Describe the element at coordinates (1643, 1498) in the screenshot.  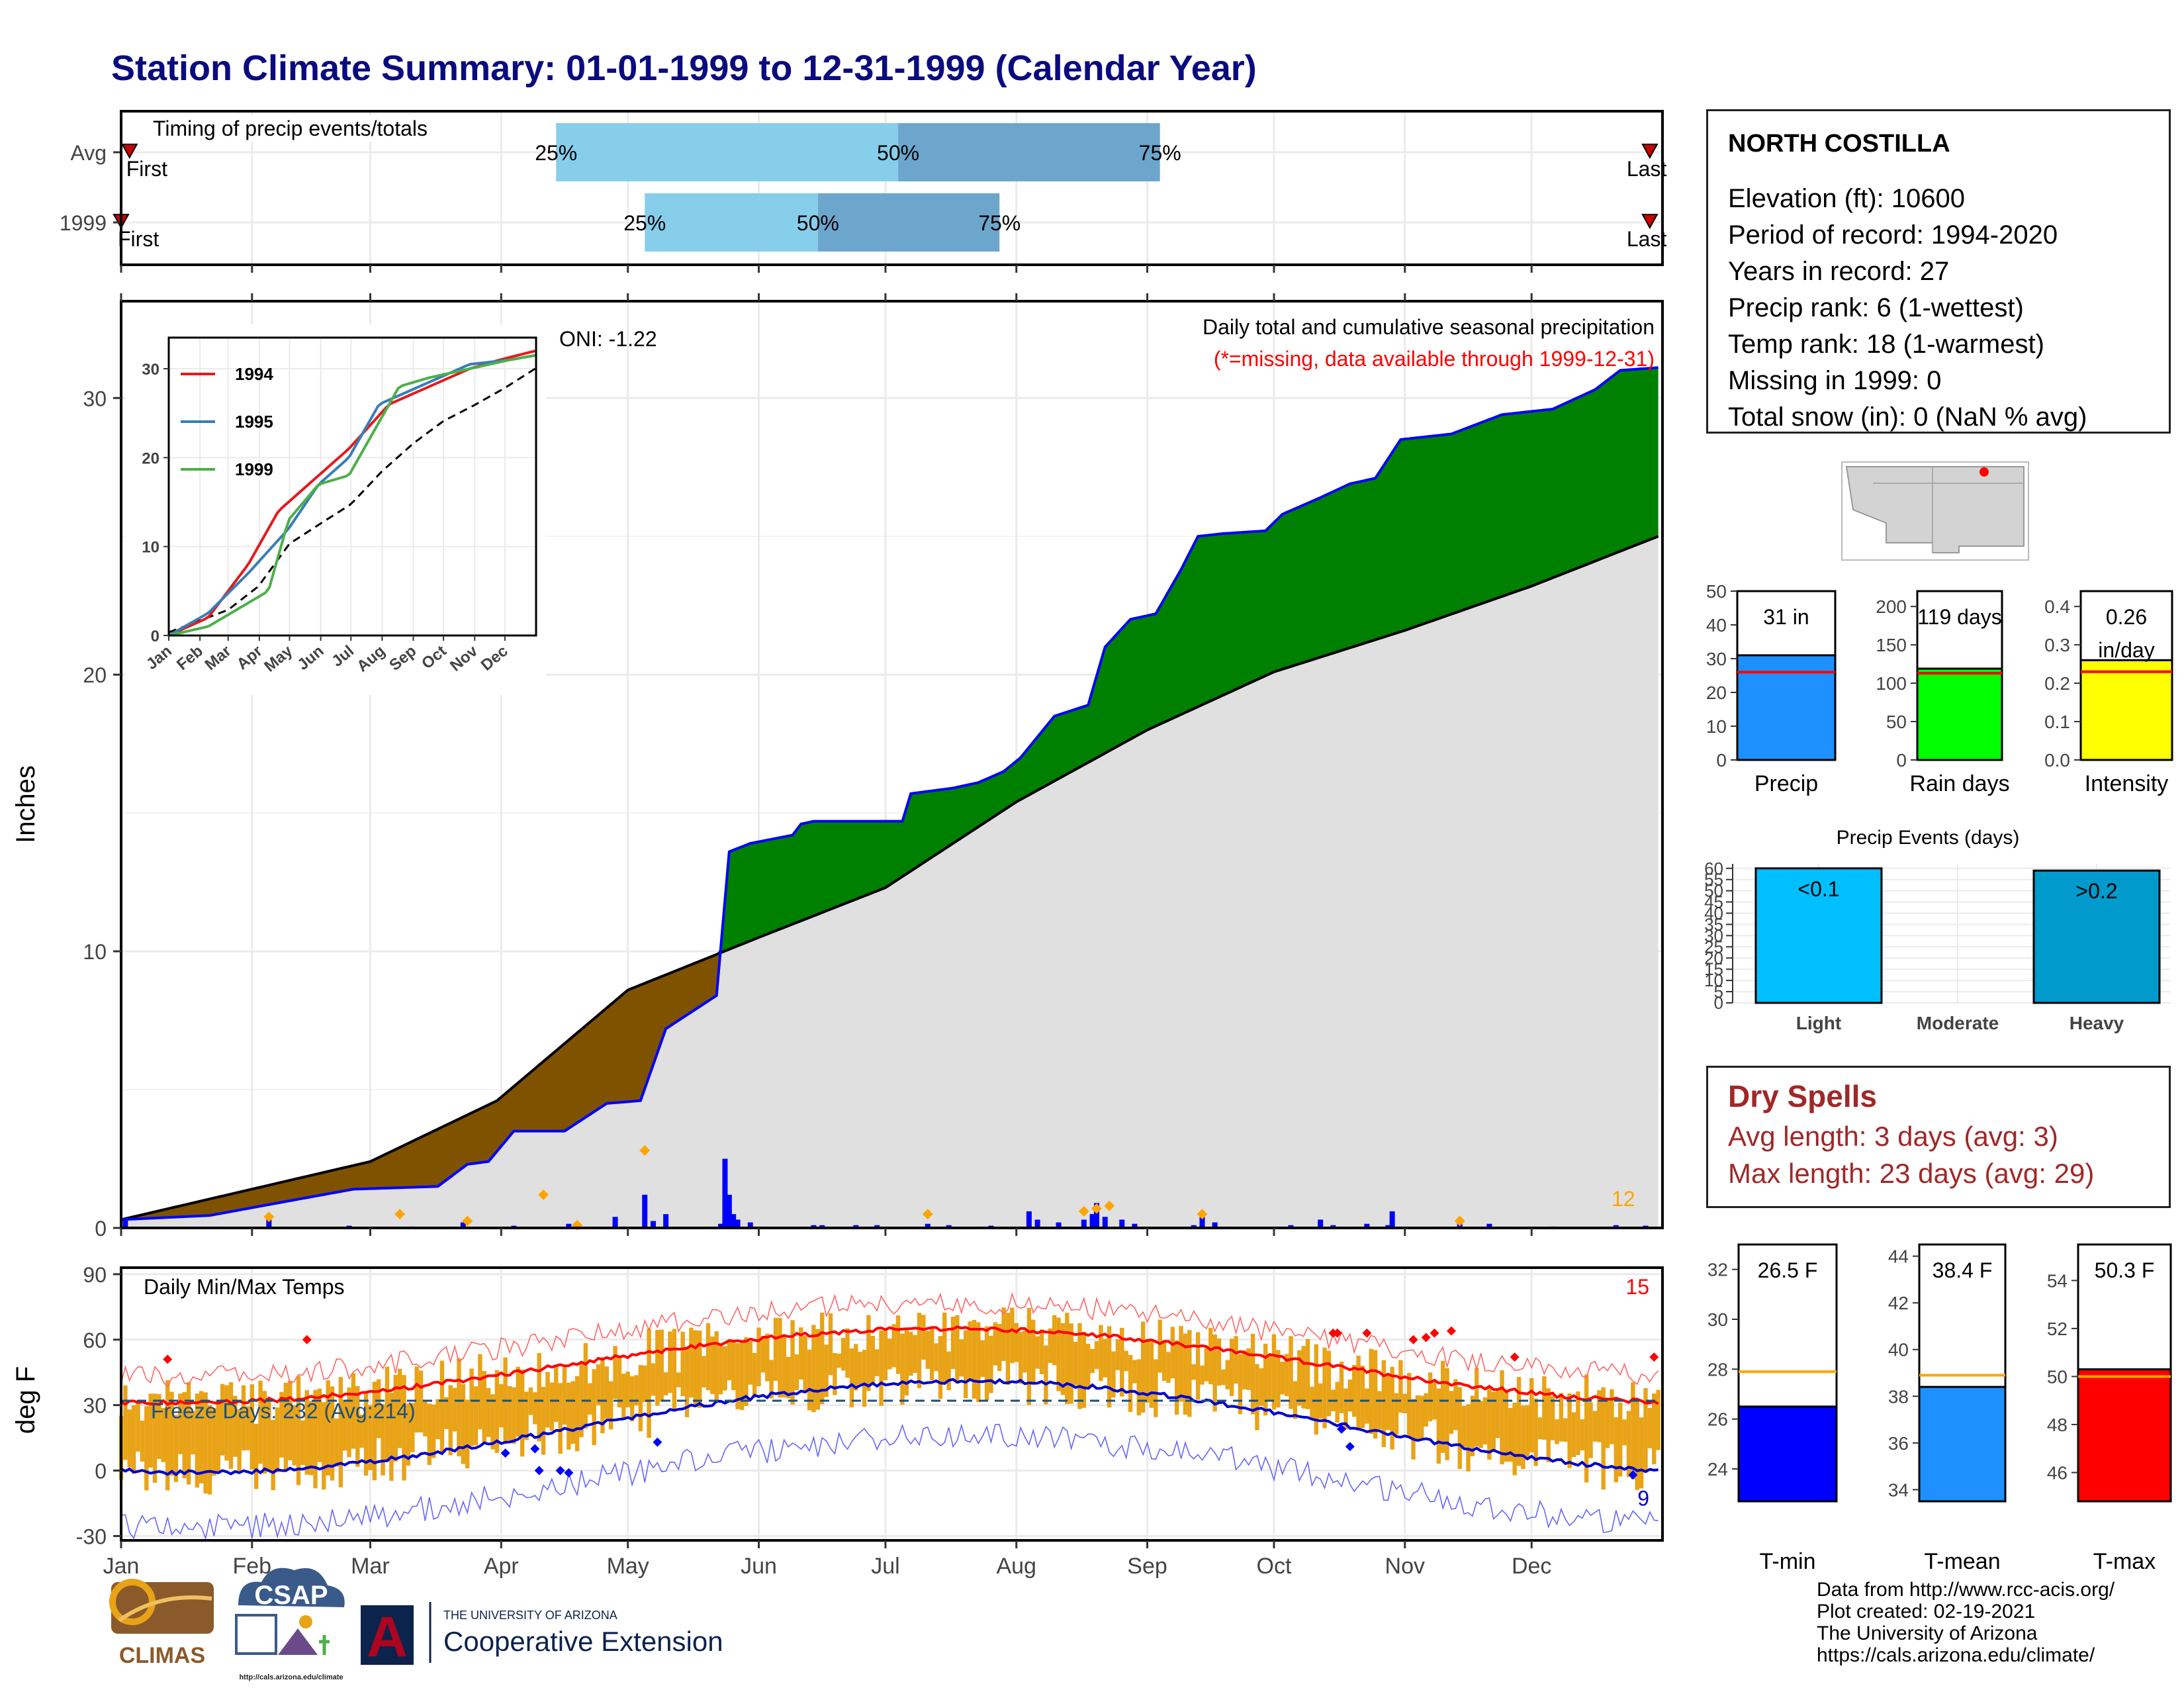
I see `cold-days-count: 9` at that location.